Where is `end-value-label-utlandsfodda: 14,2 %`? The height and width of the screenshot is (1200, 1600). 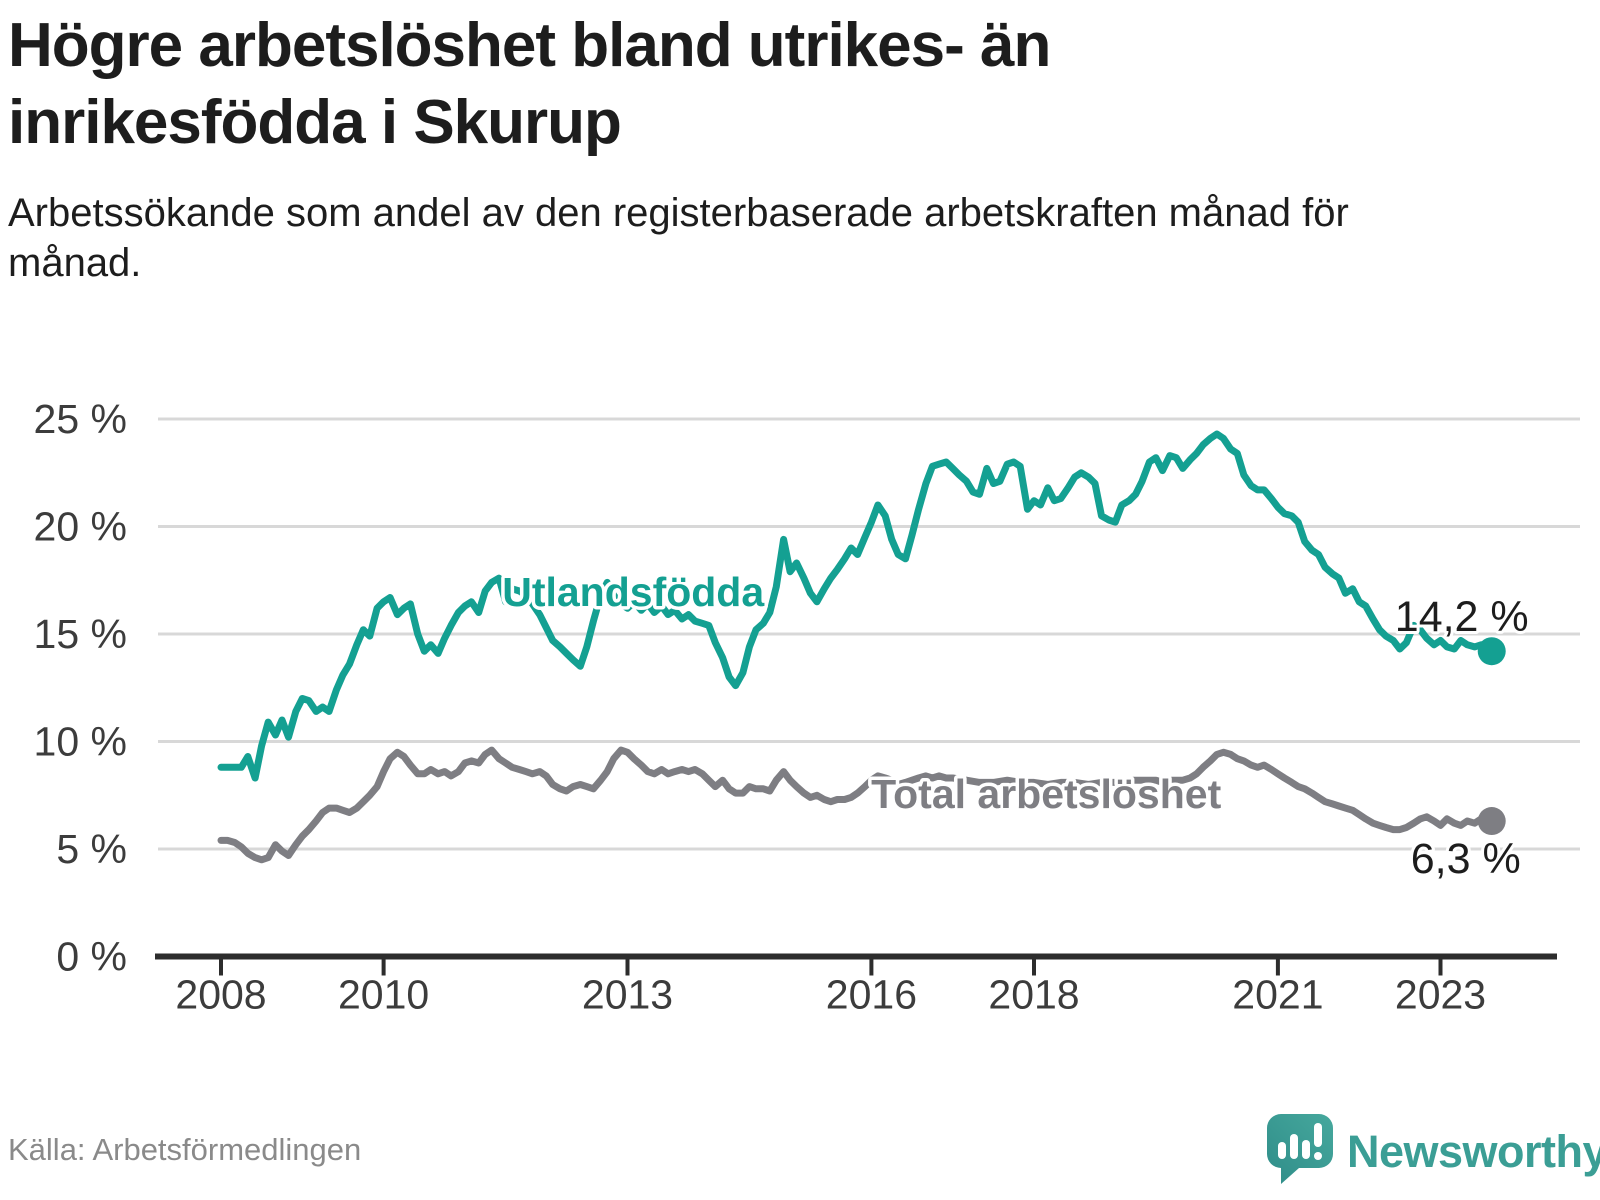 end-value-label-utlandsfodda: 14,2 % is located at coordinates (1462, 617).